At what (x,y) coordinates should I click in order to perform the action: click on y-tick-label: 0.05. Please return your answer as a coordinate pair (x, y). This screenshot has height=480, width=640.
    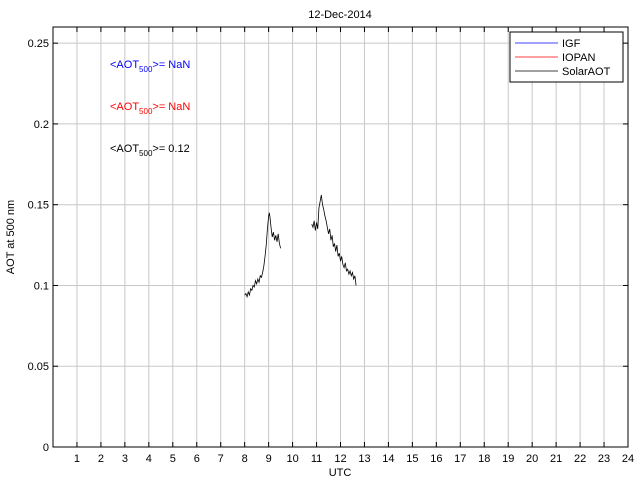
    Looking at the image, I should click on (38, 367).